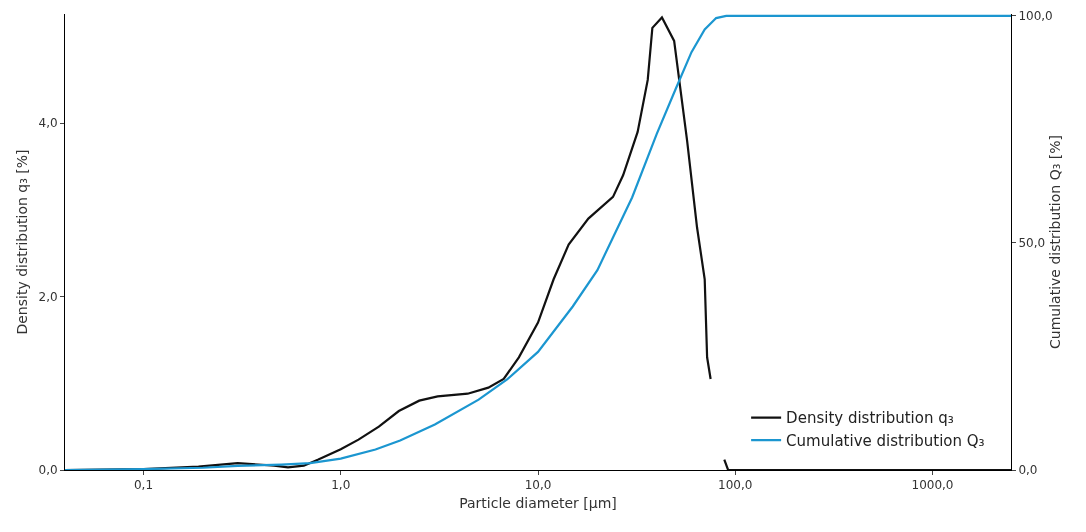 The height and width of the screenshot is (532, 1086). I want to click on y-tick-label: 0,0, so click(48, 470).